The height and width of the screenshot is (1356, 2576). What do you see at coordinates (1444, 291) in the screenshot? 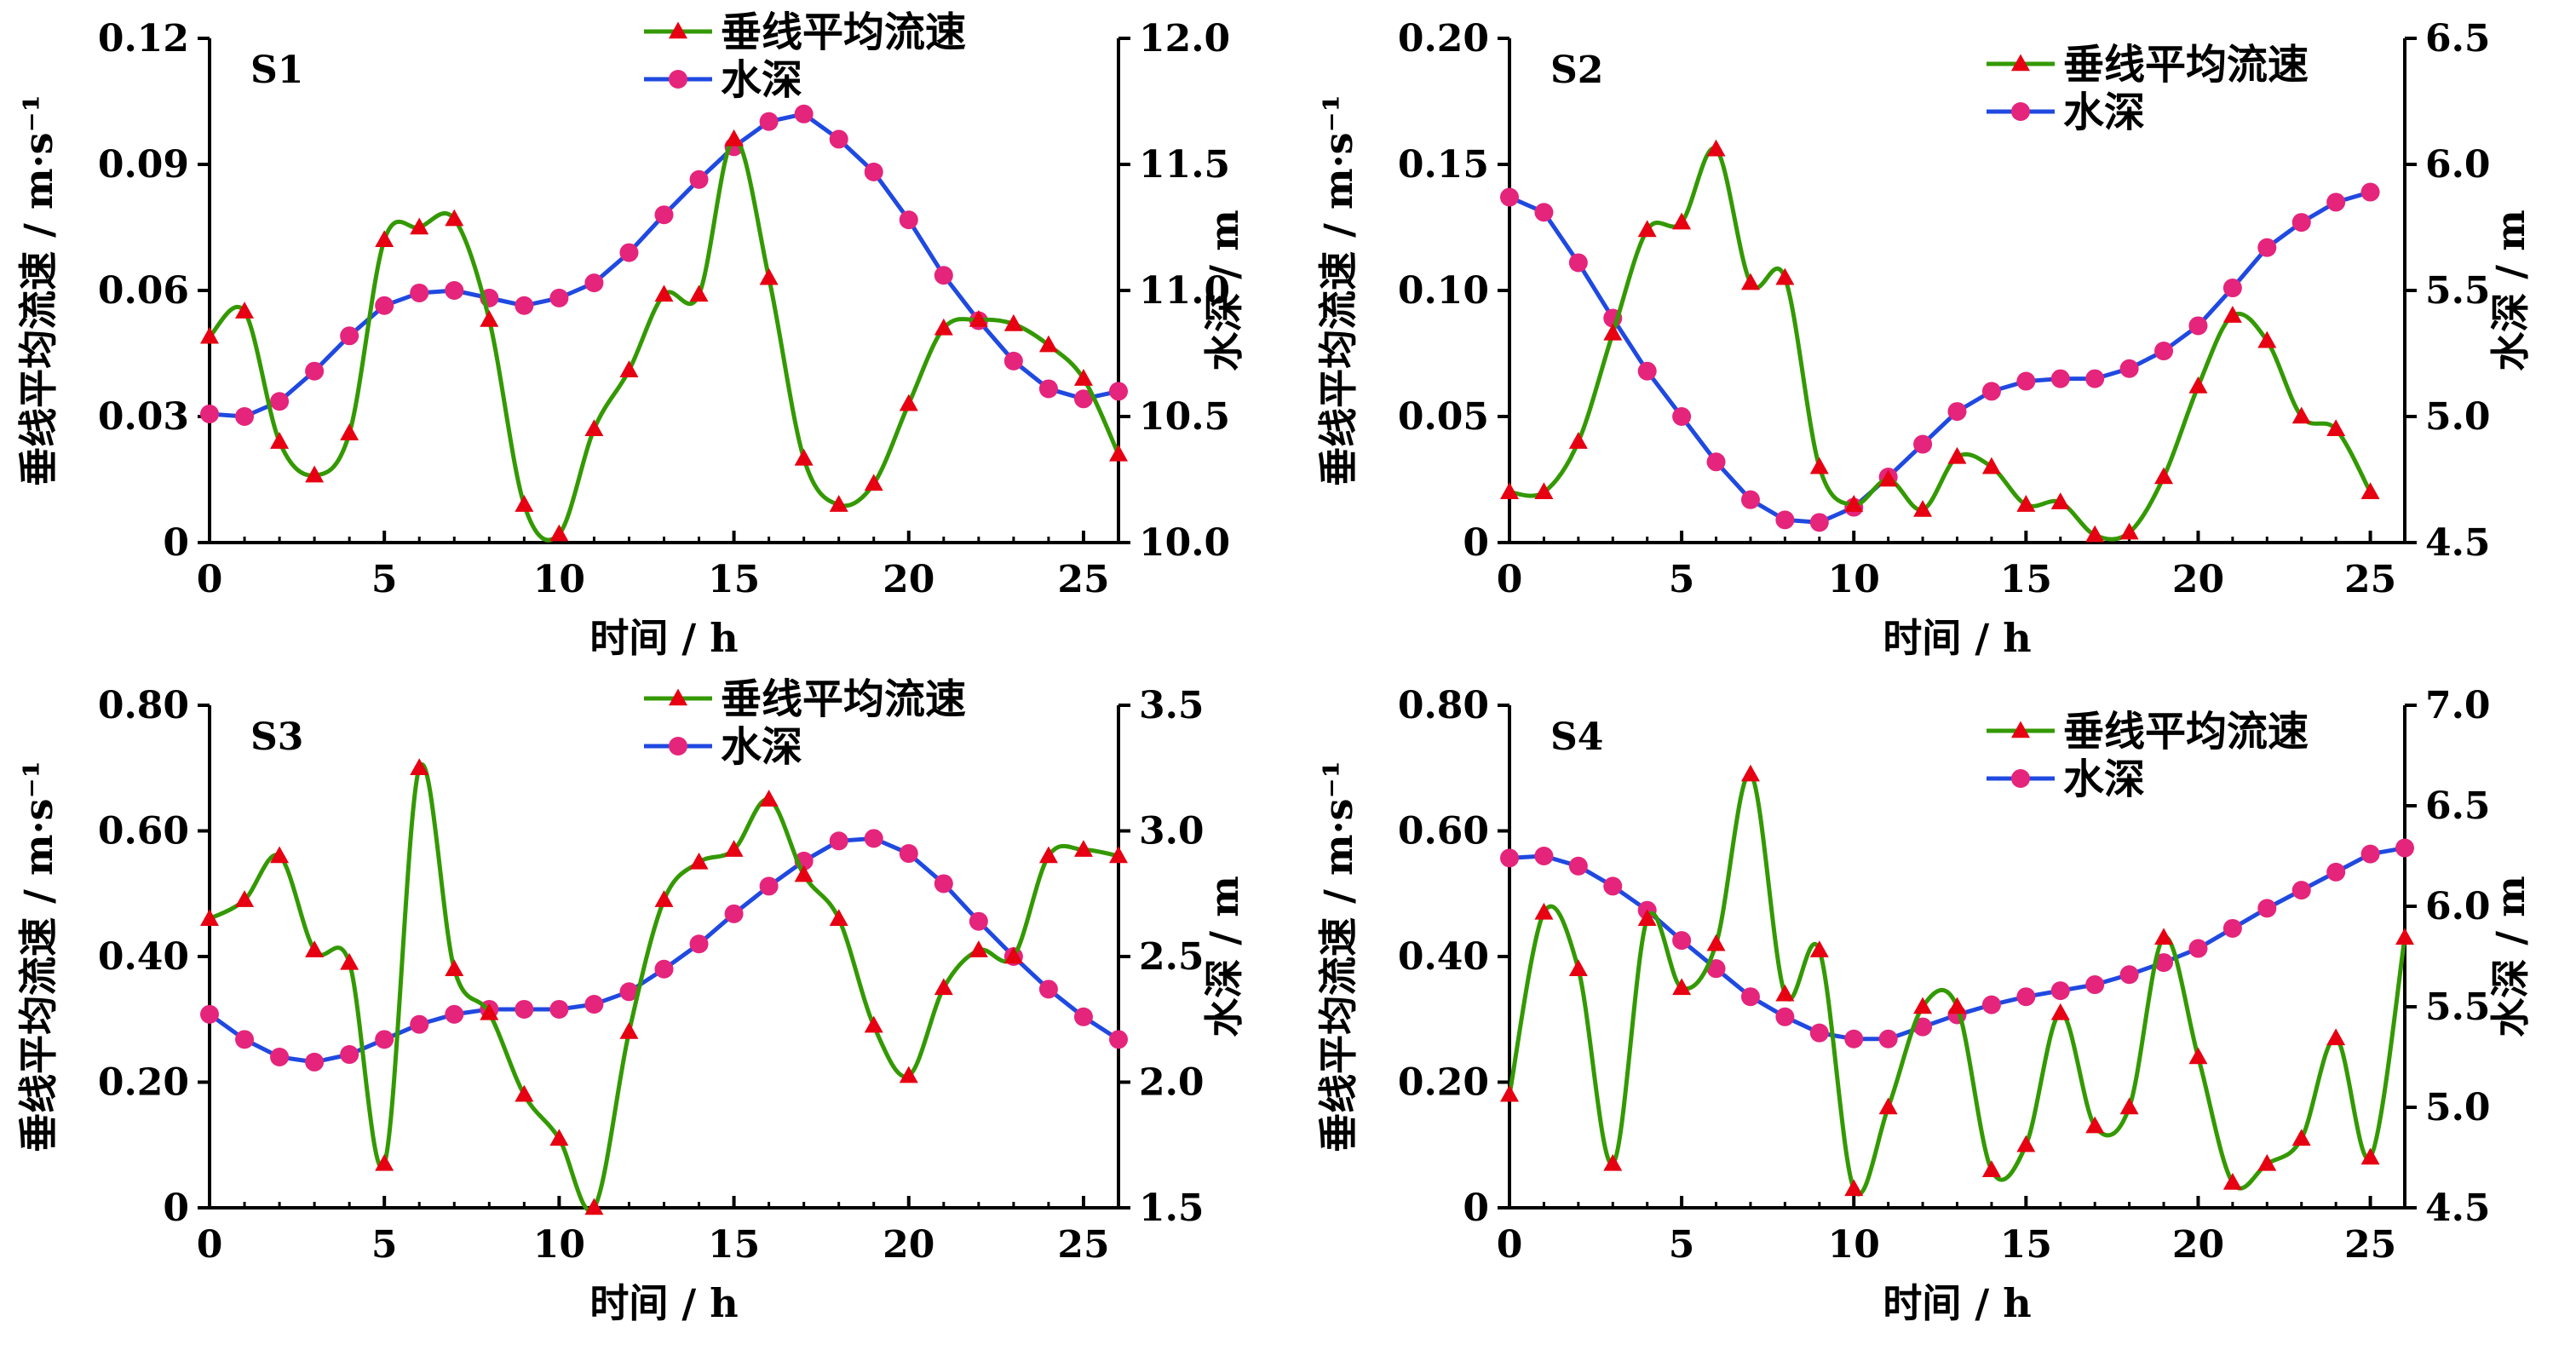
I see `y-left-tick-label: 0.10` at bounding box center [1444, 291].